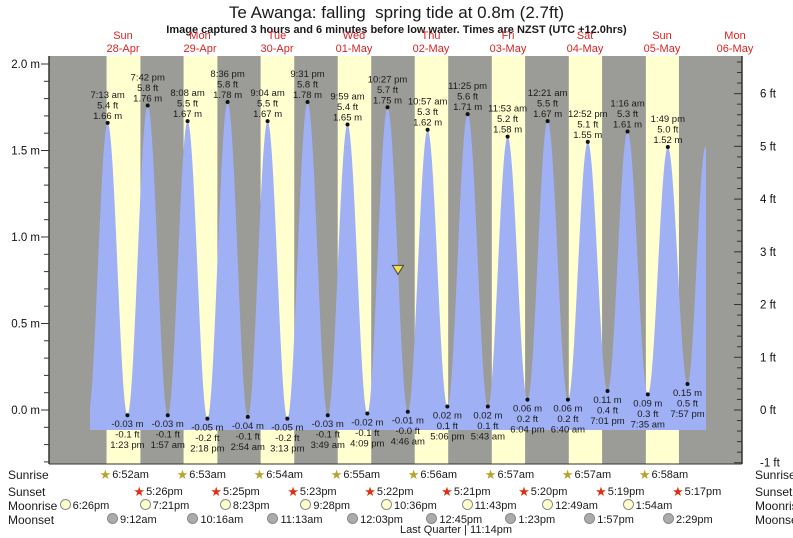  I want to click on day-date-label: 28-Apr, so click(122, 49).